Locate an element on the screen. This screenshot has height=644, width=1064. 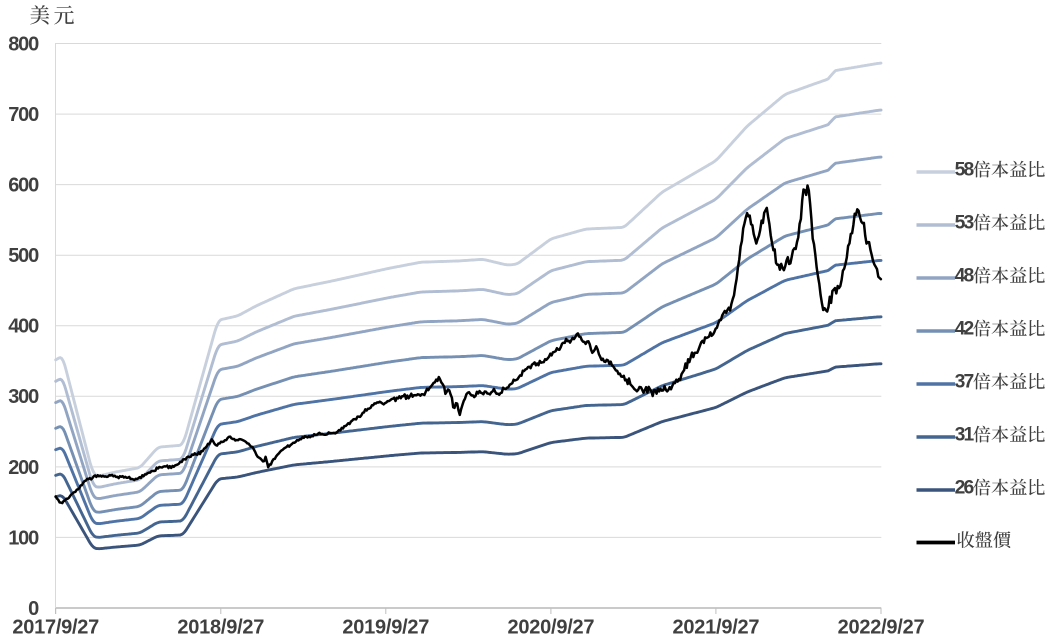
svg-text: 200 is located at coordinates (23, 468).